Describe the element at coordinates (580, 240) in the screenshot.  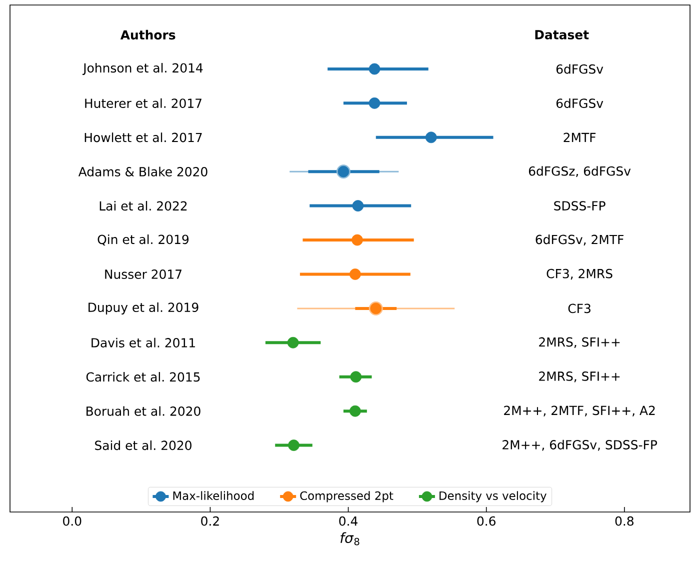
I see `y2-tick-label: 6dFGSv, 2MTF` at that location.